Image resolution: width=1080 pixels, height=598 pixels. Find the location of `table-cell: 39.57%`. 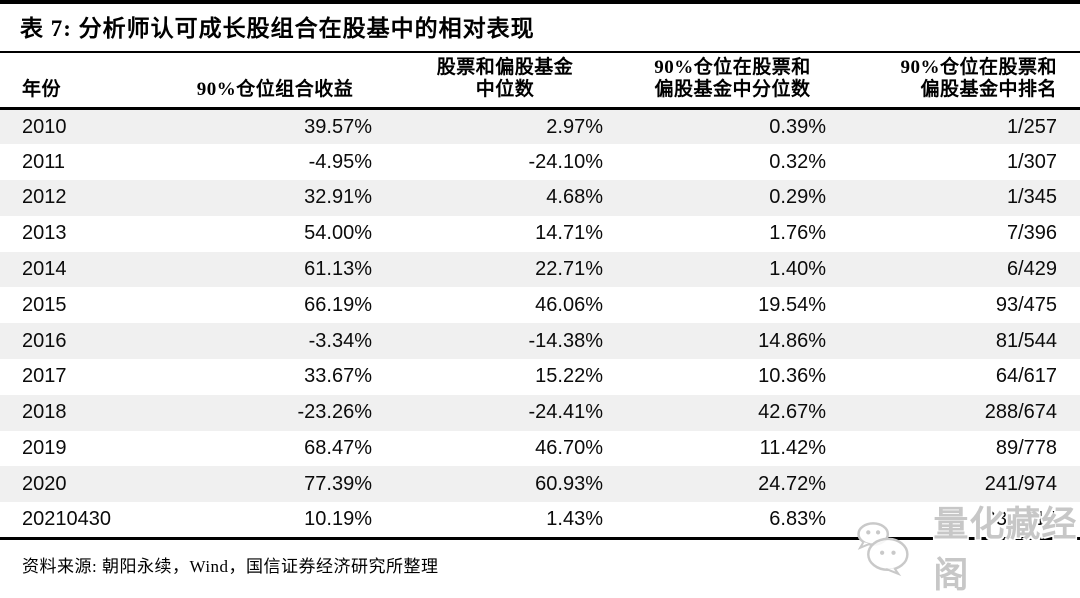

table-cell: 39.57% is located at coordinates (338, 126).